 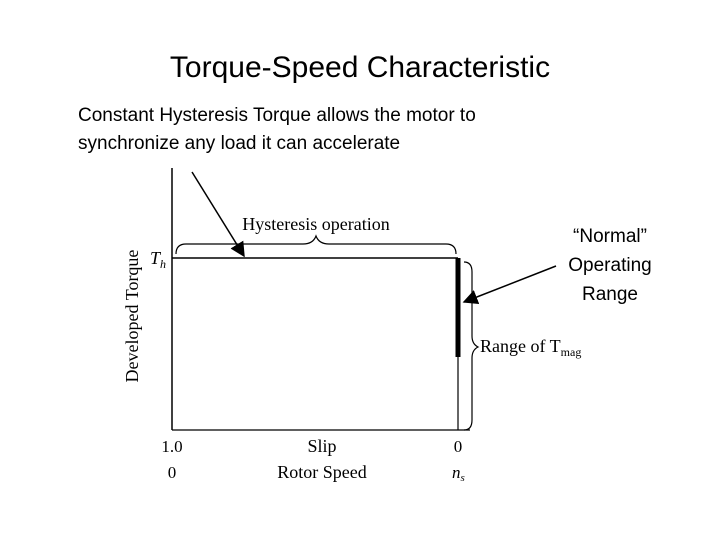 I want to click on torque-marker: Th, so click(x=158, y=259).